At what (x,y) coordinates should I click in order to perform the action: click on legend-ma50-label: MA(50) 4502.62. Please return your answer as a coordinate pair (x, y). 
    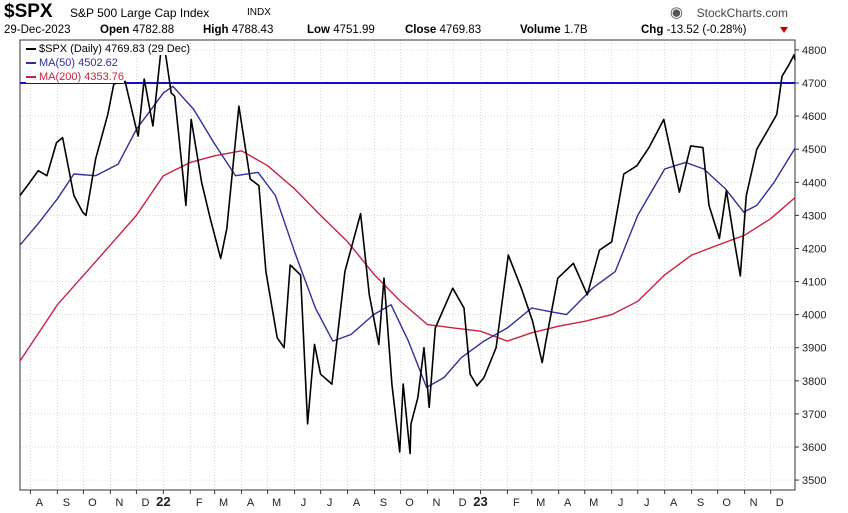
    Looking at the image, I should click on (78, 63).